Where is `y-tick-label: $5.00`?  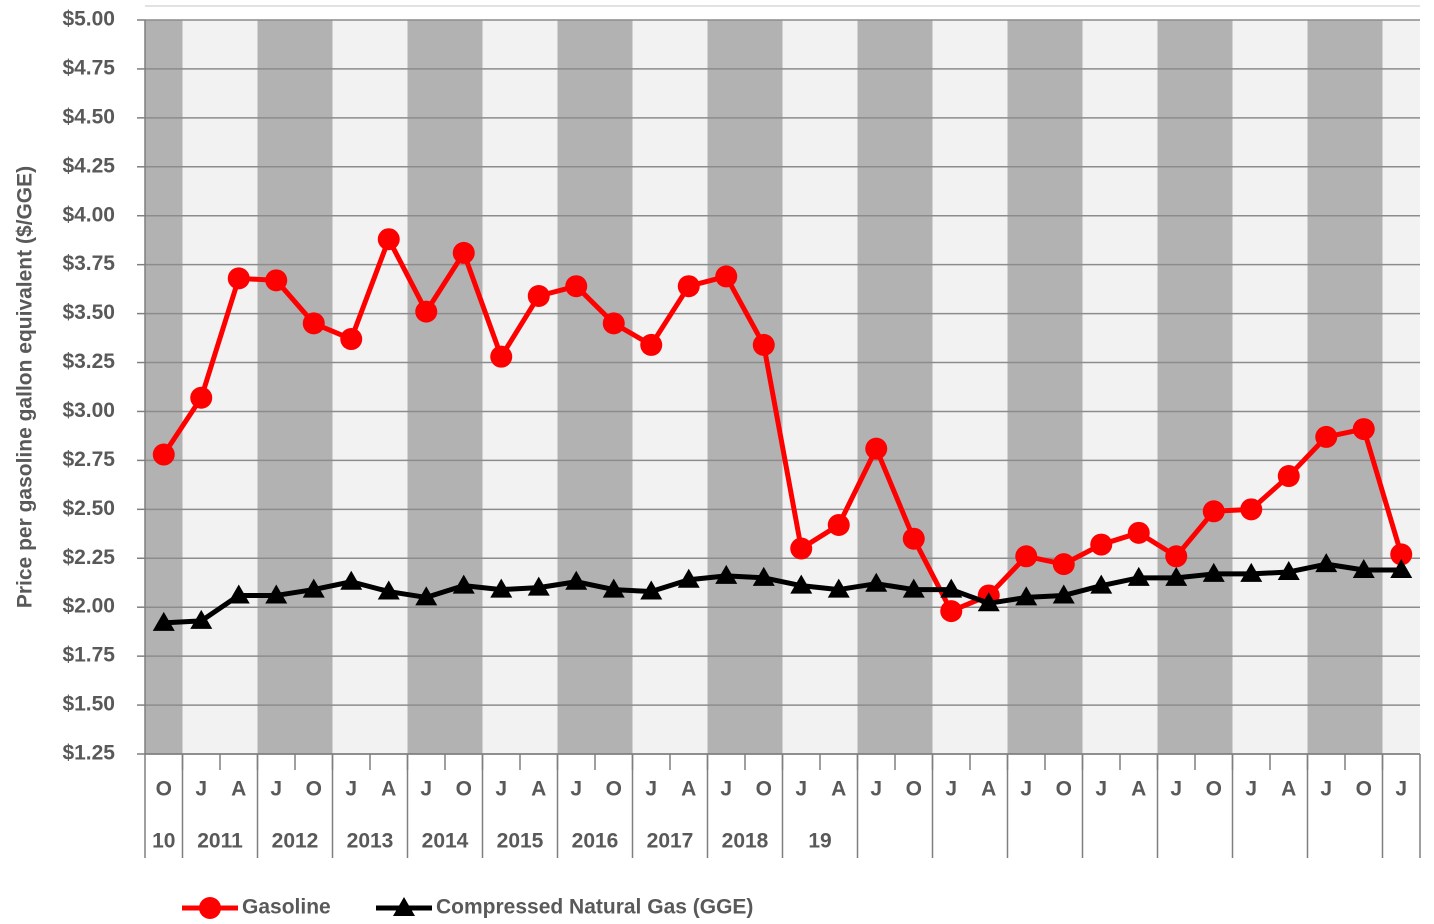
y-tick-label: $5.00 is located at coordinates (88, 19).